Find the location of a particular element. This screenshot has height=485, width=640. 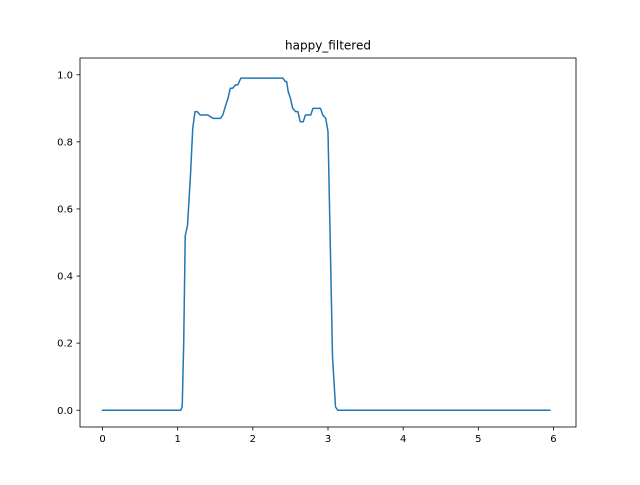

y-tick-label: 0.6 is located at coordinates (65, 210).